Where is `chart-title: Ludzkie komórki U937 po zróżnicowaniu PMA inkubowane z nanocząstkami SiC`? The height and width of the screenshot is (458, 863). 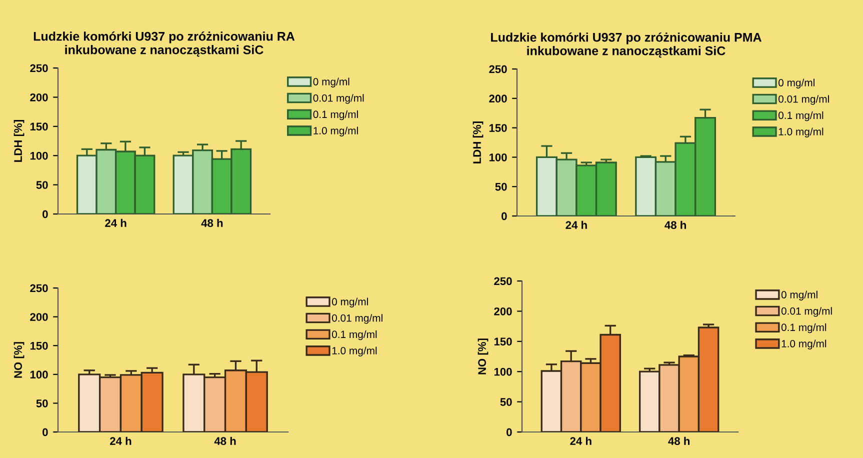
chart-title: Ludzkie komórki U937 po zróżnicowaniu PMA inkubowane z nanocząstkami SiC is located at coordinates (626, 45).